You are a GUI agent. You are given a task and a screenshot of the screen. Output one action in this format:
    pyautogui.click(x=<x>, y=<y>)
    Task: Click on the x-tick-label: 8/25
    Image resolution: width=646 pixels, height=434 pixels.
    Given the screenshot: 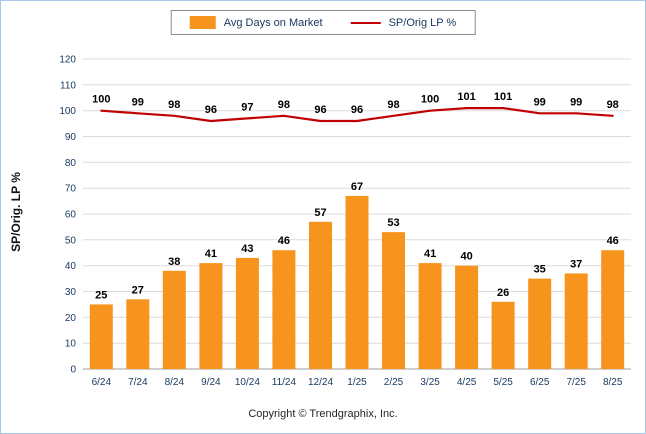 What is the action you would take?
    pyautogui.click(x=613, y=382)
    